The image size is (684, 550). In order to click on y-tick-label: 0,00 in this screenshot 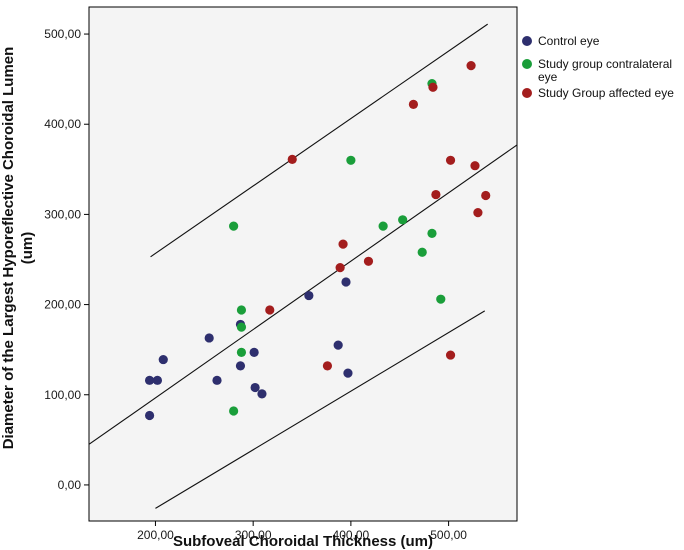, I will do `click(70, 485)`.